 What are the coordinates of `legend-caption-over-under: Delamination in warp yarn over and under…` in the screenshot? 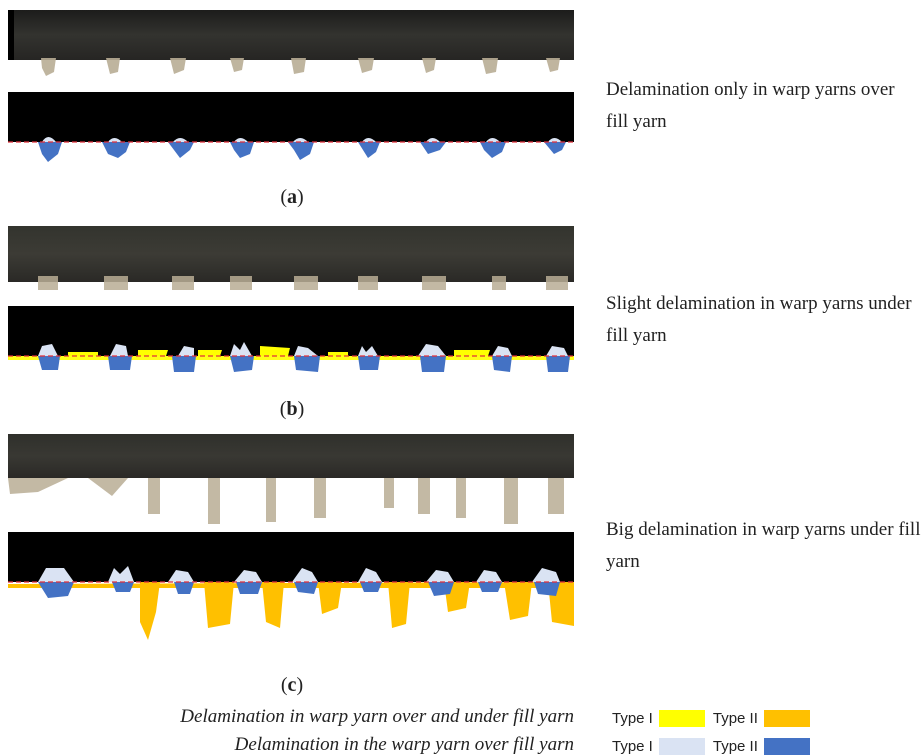 It's located at (377, 716).